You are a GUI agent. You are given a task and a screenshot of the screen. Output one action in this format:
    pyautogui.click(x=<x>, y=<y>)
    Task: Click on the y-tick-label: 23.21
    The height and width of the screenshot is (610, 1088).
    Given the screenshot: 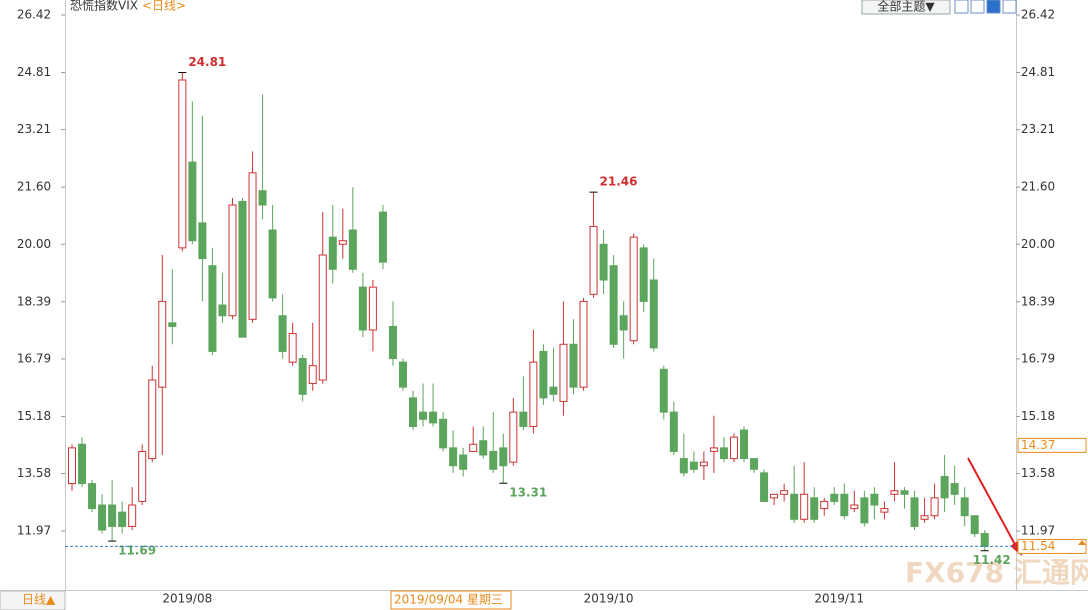 What is the action you would take?
    pyautogui.click(x=34, y=129)
    